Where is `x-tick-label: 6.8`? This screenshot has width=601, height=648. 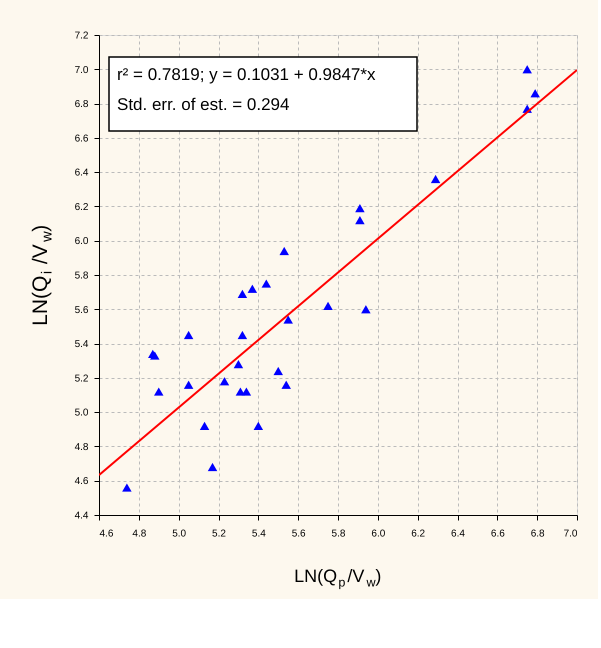
x-tick-label: 6.8 is located at coordinates (538, 534).